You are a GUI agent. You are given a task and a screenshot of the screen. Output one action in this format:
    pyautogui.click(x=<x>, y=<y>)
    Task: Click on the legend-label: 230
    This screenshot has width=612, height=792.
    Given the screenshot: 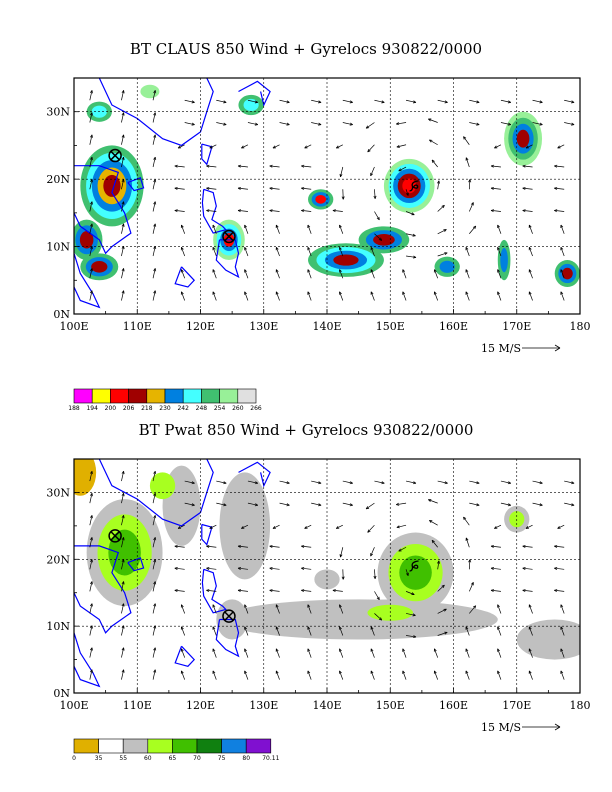 What is the action you would take?
    pyautogui.click(x=165, y=408)
    